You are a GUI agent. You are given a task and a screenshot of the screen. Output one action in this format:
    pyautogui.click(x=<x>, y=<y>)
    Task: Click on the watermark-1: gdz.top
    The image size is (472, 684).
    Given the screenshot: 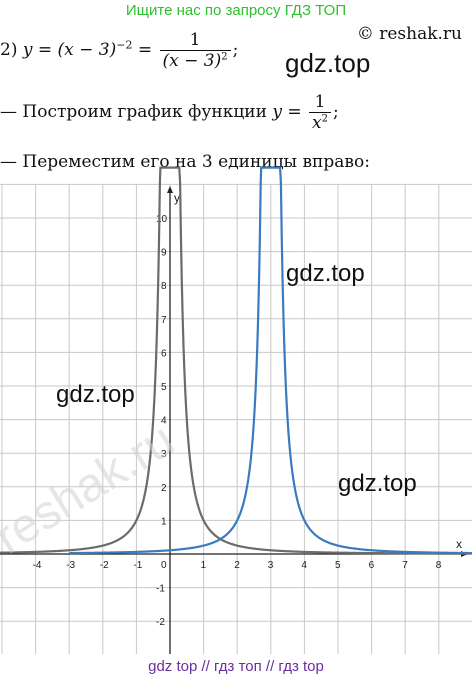 What is the action you would take?
    pyautogui.click(x=328, y=63)
    